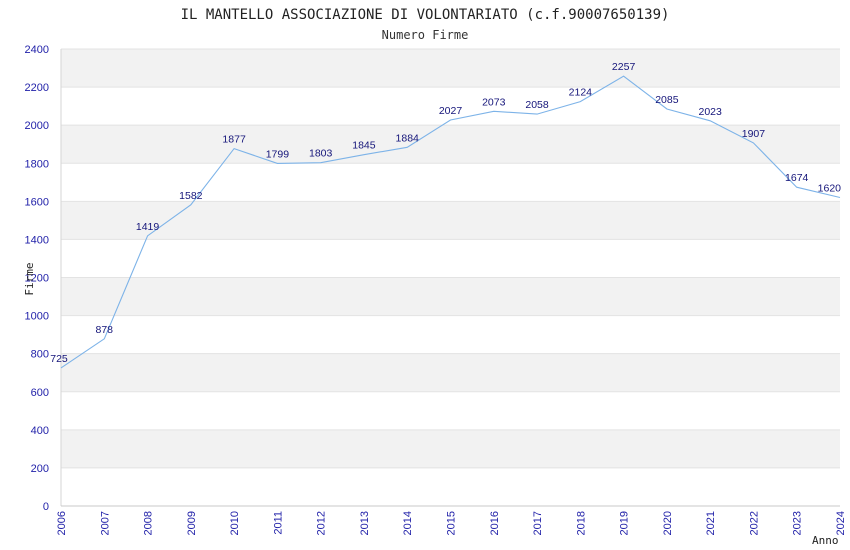  I want to click on data-label: 2085, so click(667, 100).